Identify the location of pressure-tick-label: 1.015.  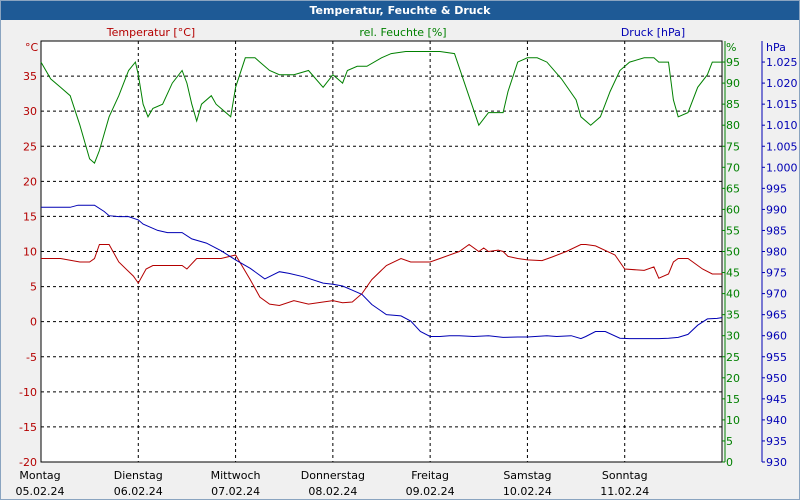
(782, 104).